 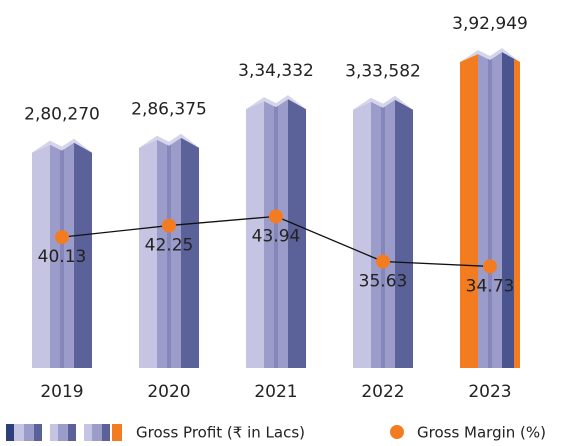 I want to click on bar-value-label: 2,86,375, so click(x=169, y=110).